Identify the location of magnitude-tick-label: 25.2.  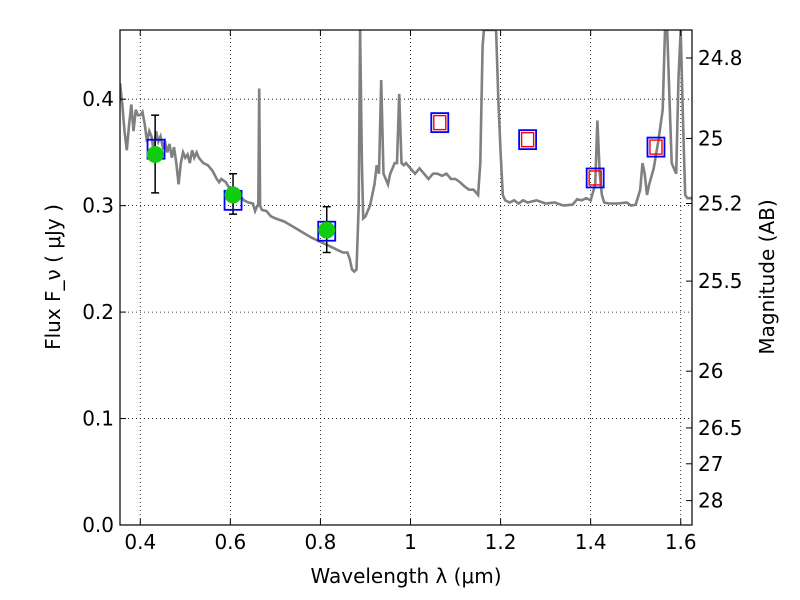
(720, 204).